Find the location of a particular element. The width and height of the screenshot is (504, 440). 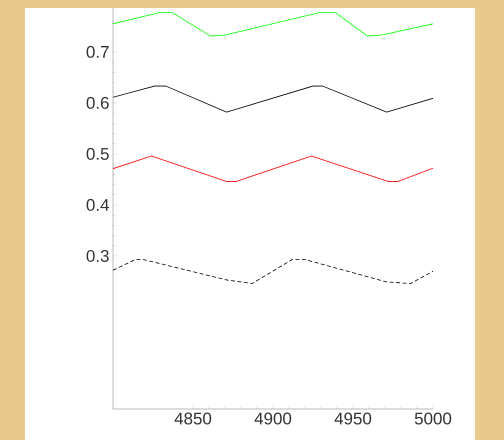

y-tick-label: 0.5 is located at coordinates (97, 154).